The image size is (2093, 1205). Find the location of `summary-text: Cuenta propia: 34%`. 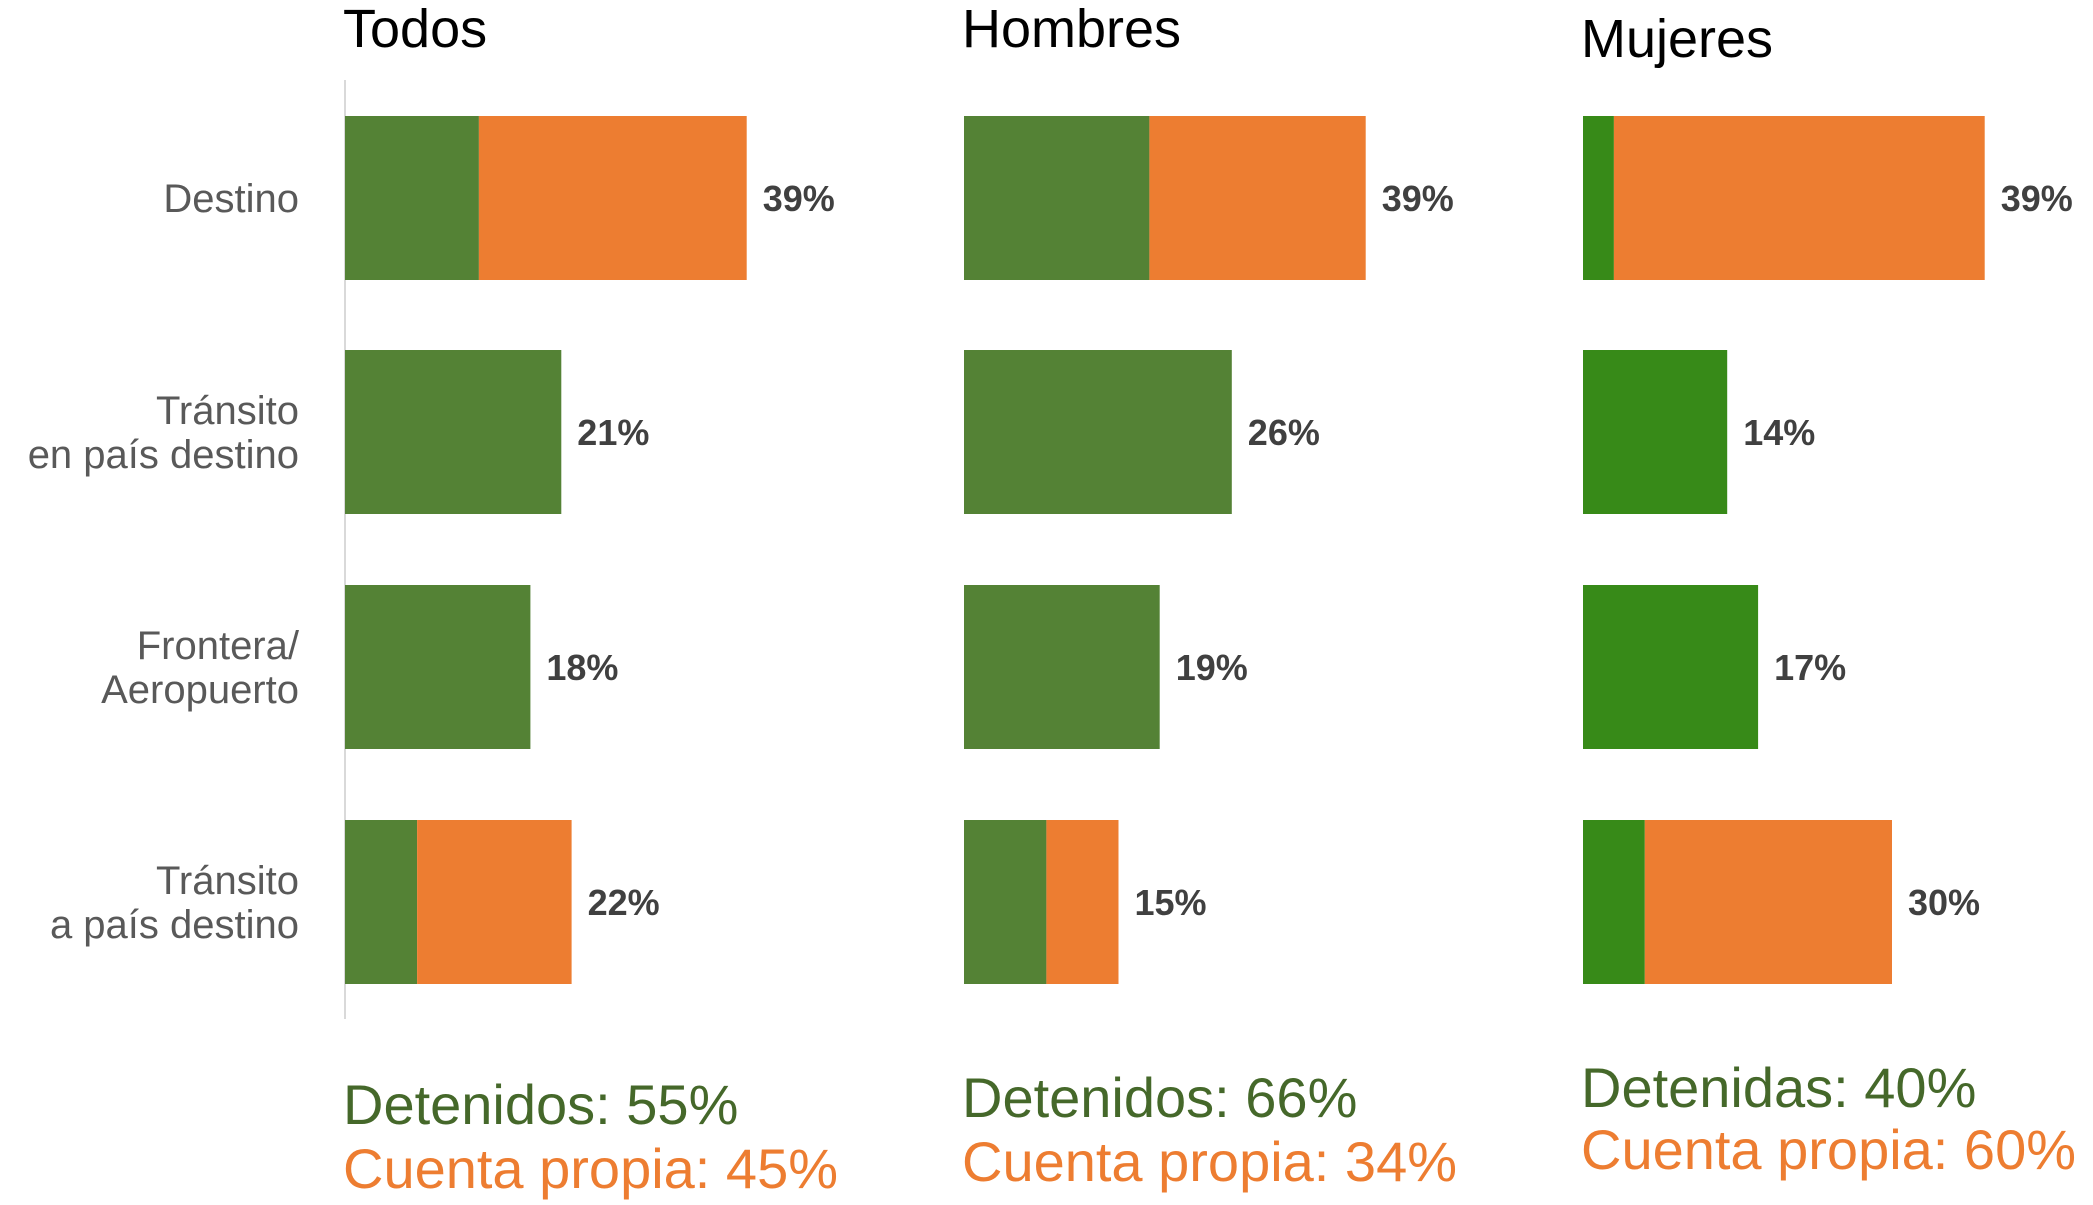

summary-text: Cuenta propia: 34% is located at coordinates (1209, 1161).